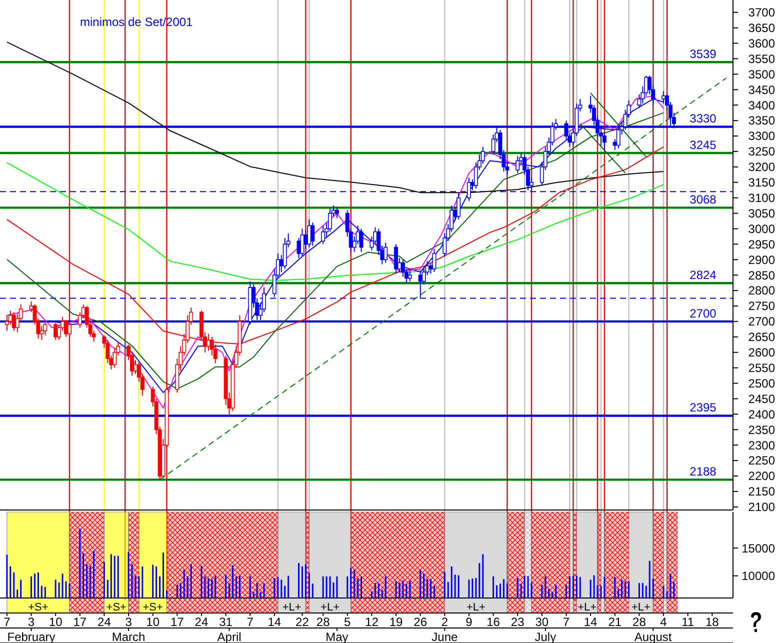  Describe the element at coordinates (703, 275) in the screenshot. I see `ref-line-label: 2824` at that location.